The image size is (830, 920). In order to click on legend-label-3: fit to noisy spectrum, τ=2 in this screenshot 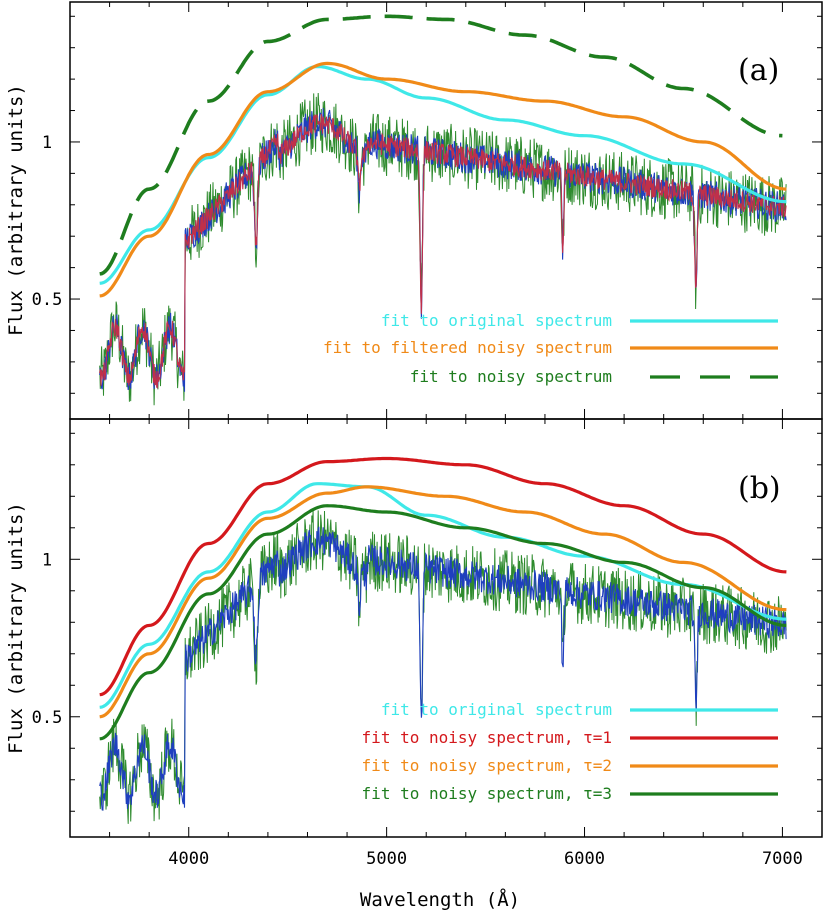, I will do `click(487, 765)`.